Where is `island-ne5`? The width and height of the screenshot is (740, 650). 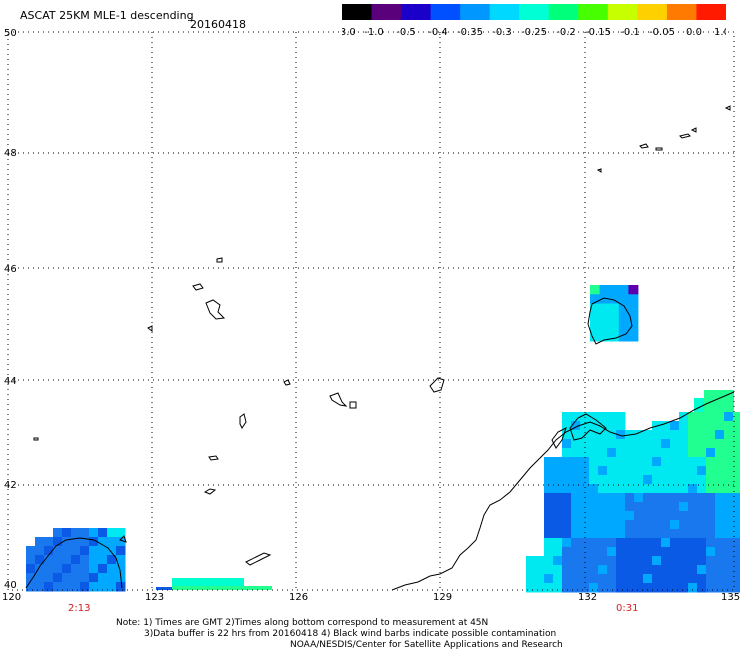 island-ne5 is located at coordinates (727, 108).